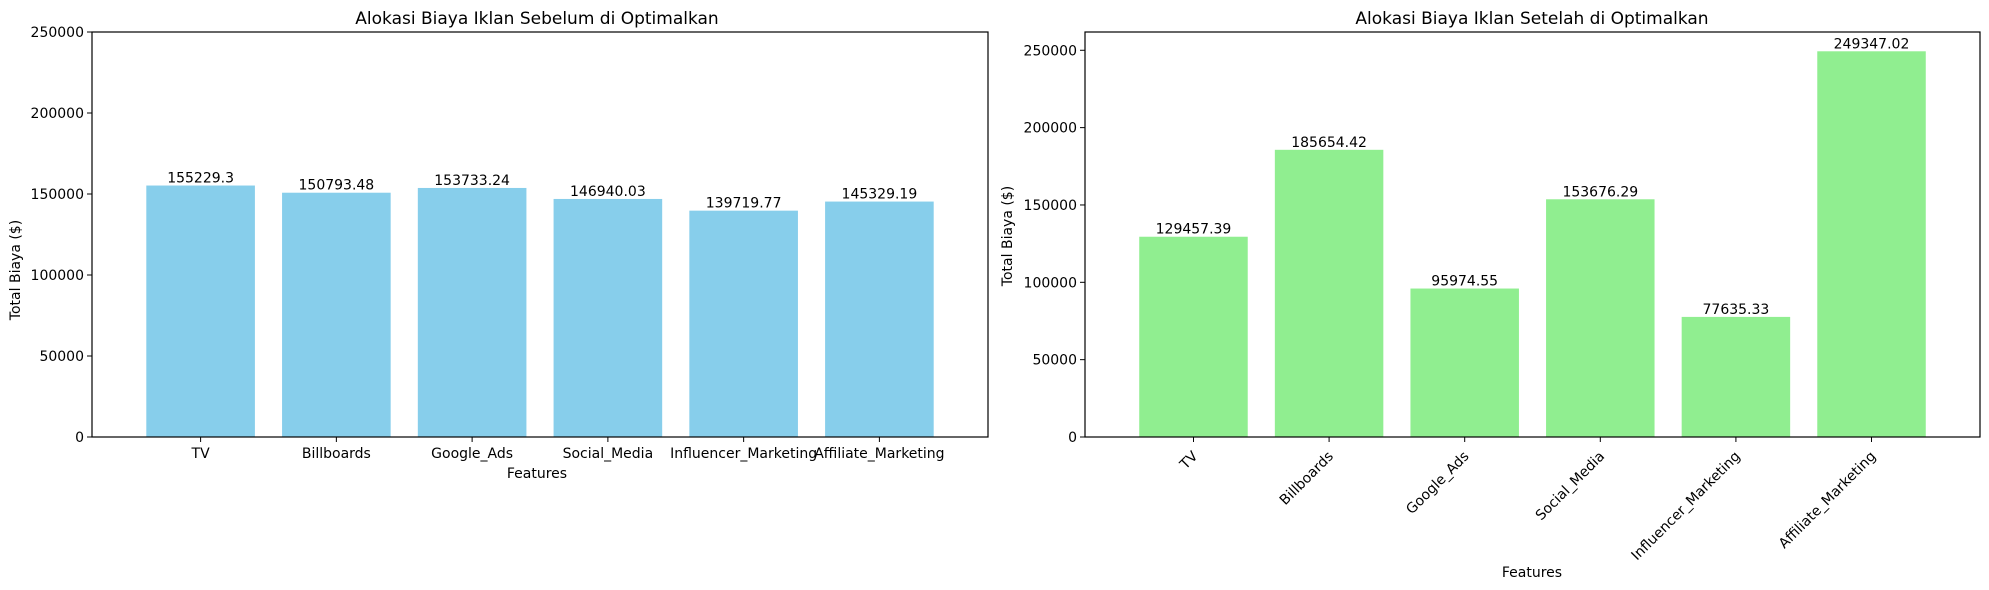  I want to click on data-label: 185654.42, so click(1329, 143).